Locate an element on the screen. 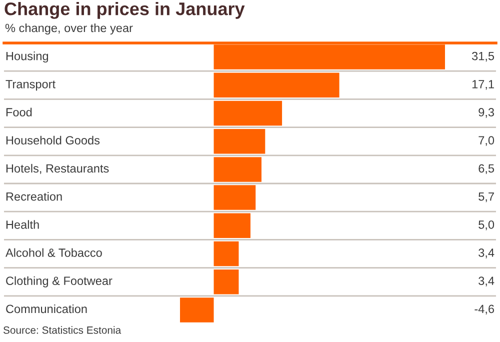 This screenshot has width=500, height=342. data-label: 7,0 is located at coordinates (486, 141).